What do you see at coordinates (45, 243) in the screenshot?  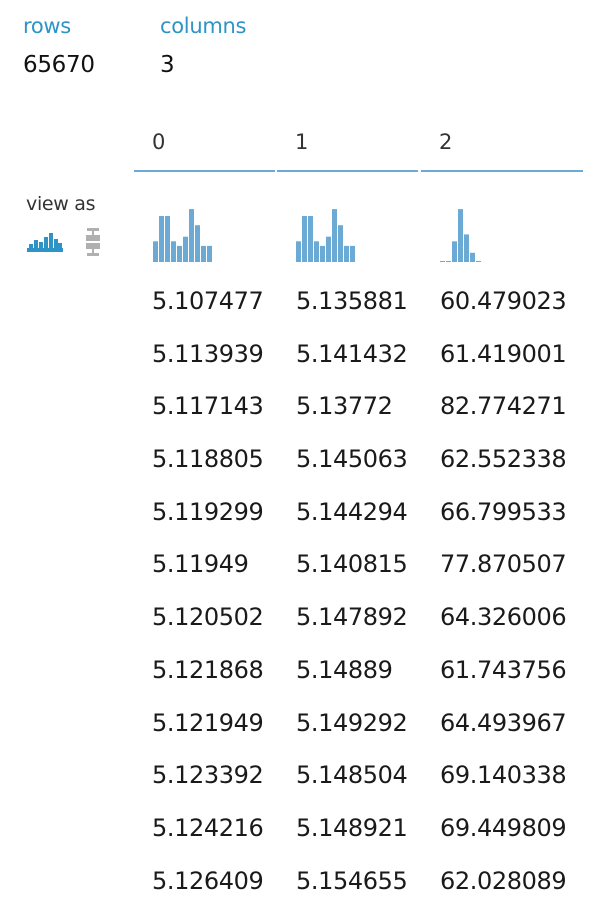 I see `histogram-icon` at bounding box center [45, 243].